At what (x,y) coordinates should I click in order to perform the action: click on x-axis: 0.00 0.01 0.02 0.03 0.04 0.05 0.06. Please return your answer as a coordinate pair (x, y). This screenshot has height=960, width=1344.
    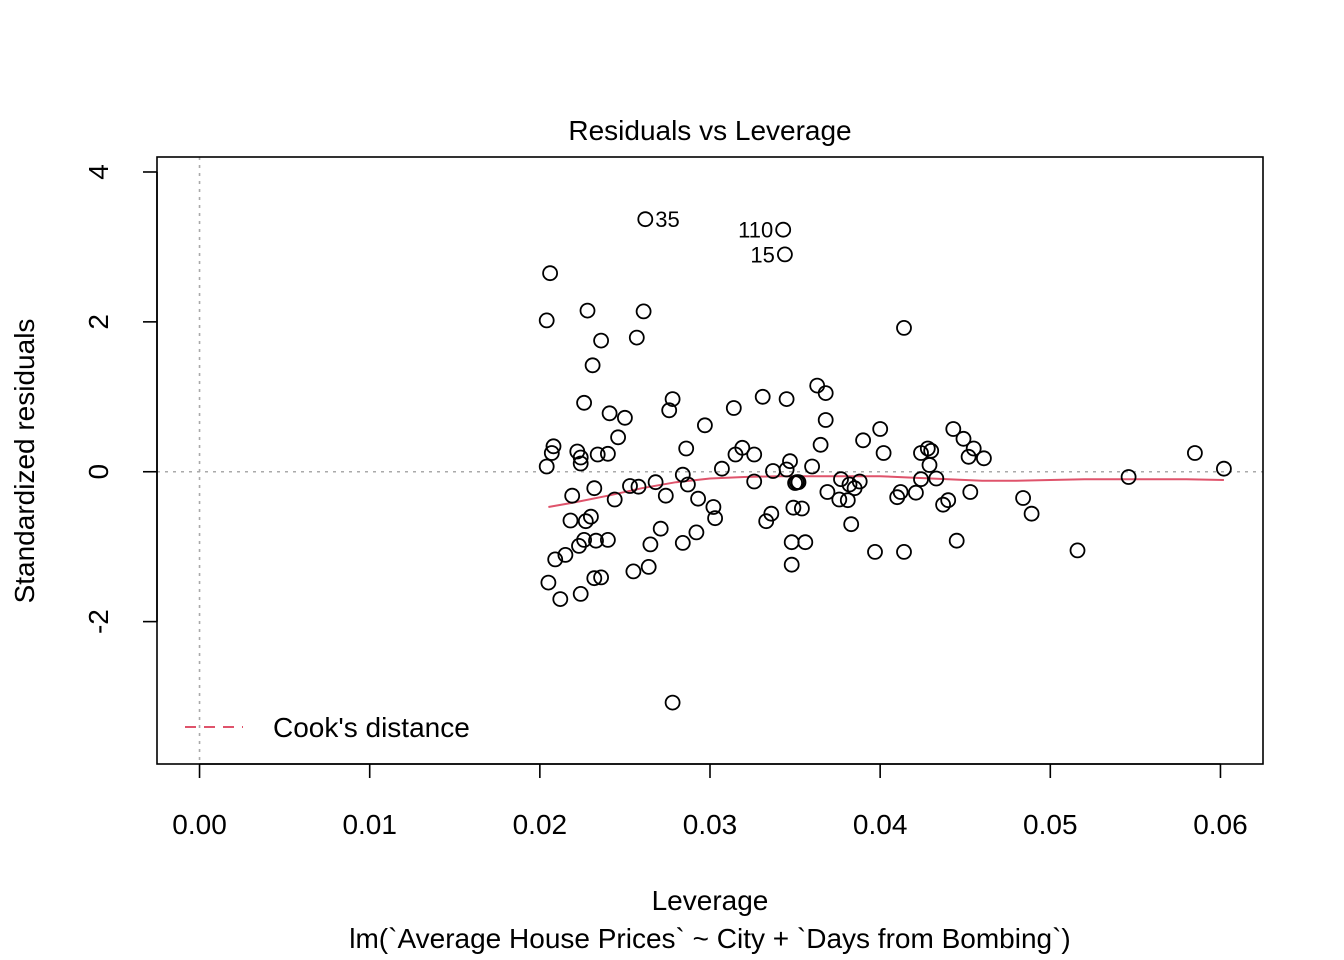
    Looking at the image, I should click on (710, 801).